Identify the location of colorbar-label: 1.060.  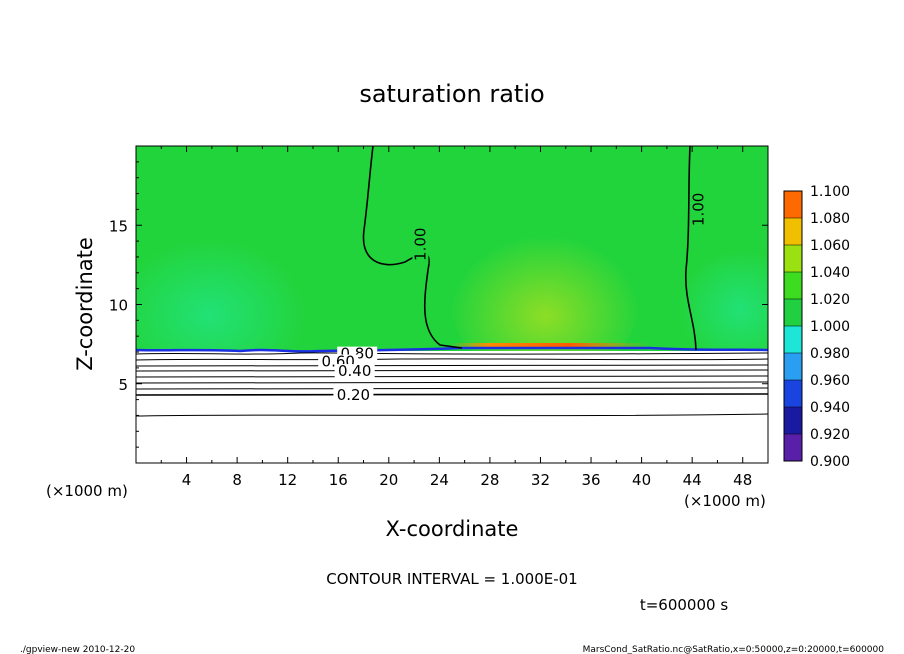
(830, 246).